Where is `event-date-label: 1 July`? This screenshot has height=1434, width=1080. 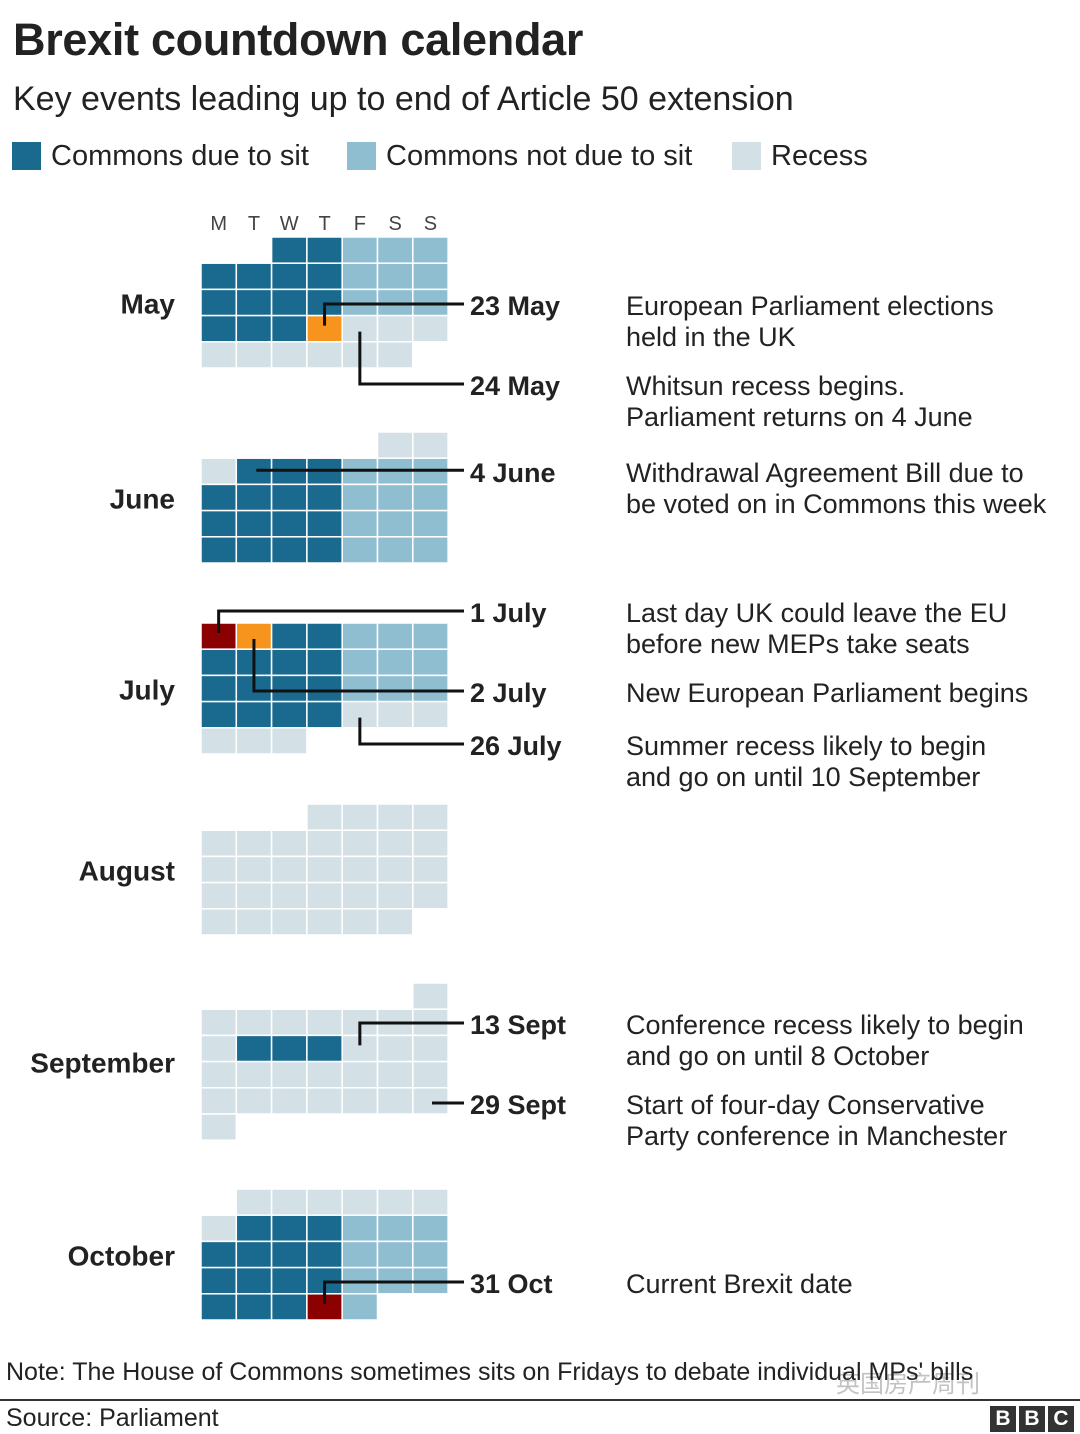
event-date-label: 1 July is located at coordinates (508, 613).